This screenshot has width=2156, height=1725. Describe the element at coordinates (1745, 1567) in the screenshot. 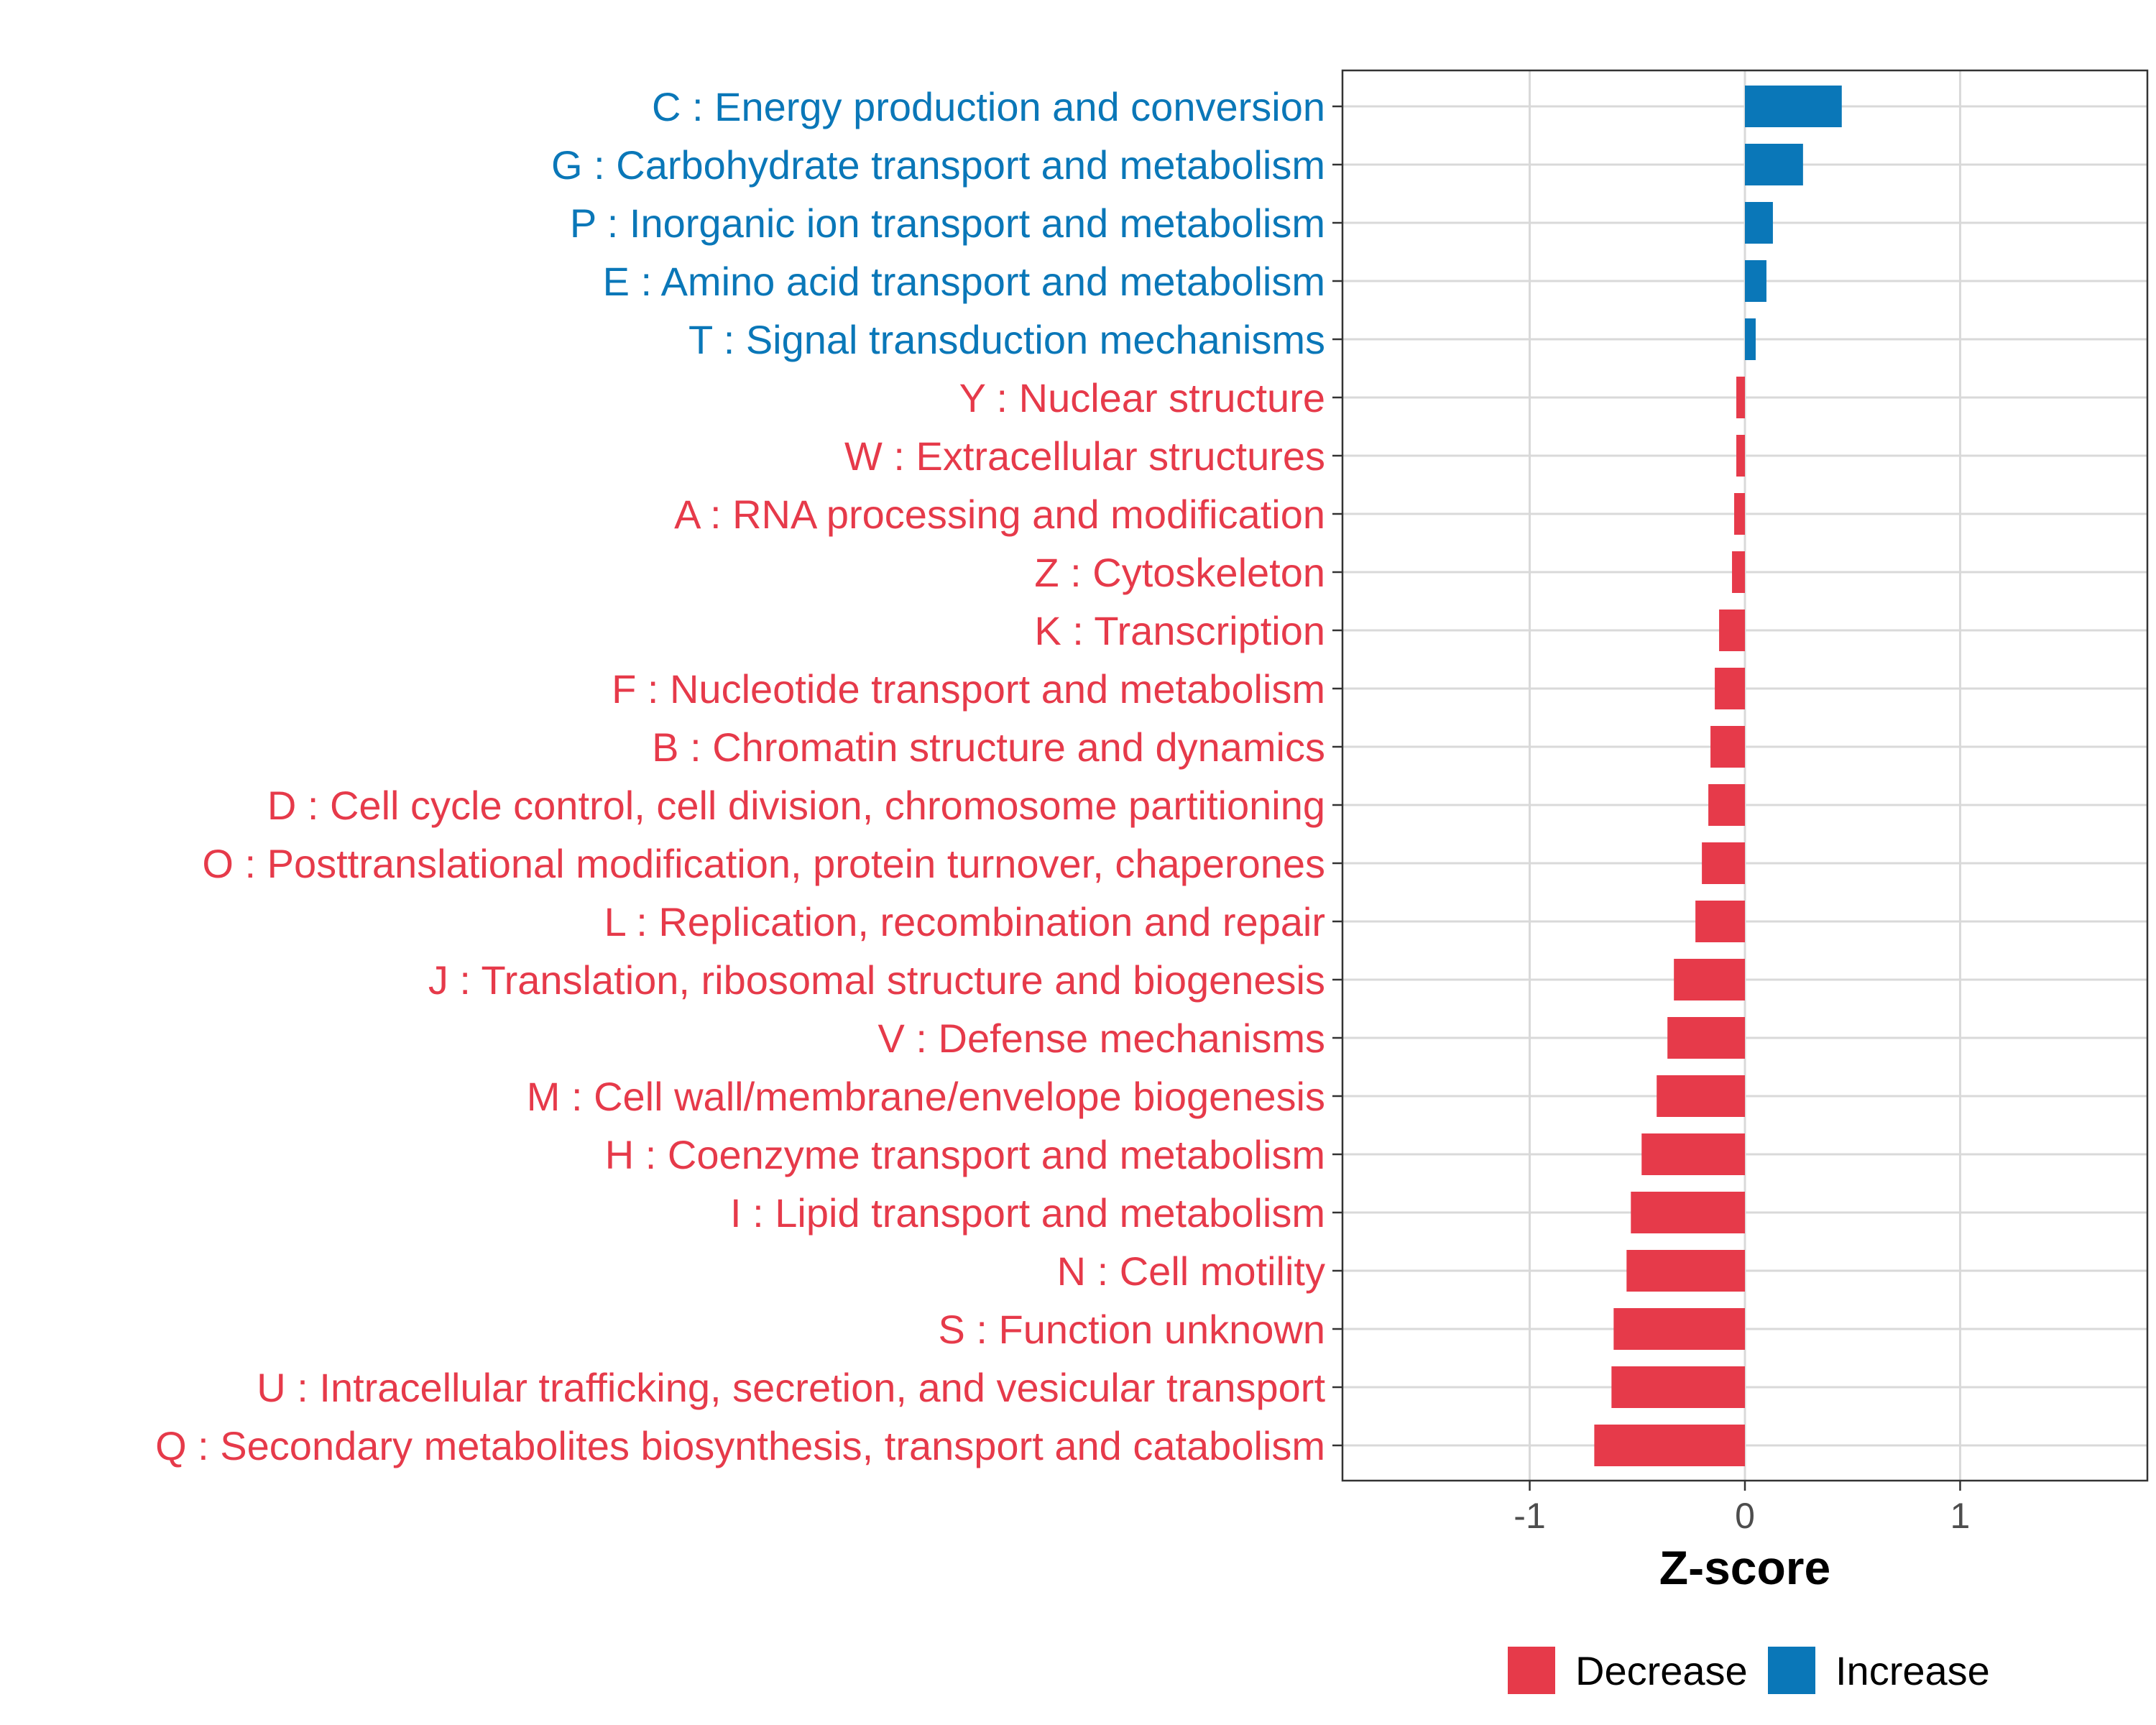

I see `x-axis-title: Z-score` at that location.